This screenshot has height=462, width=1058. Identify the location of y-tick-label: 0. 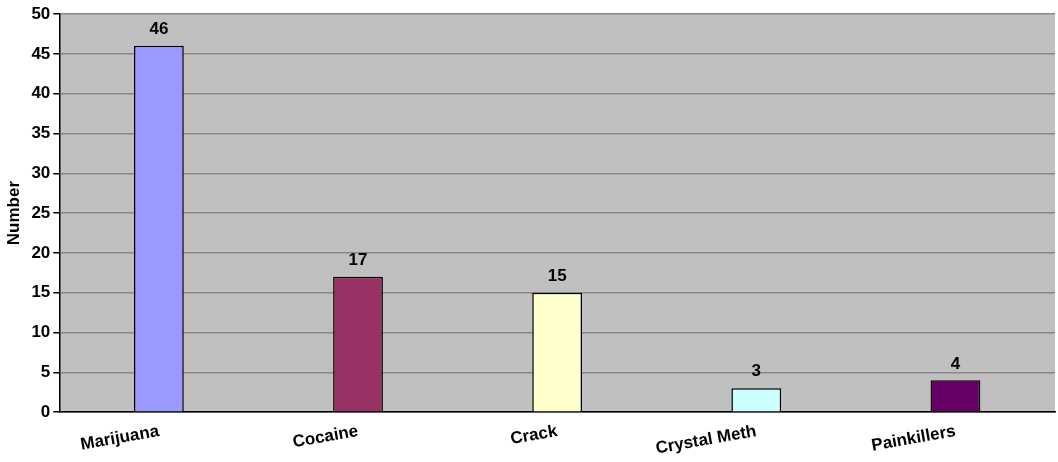
(45, 411).